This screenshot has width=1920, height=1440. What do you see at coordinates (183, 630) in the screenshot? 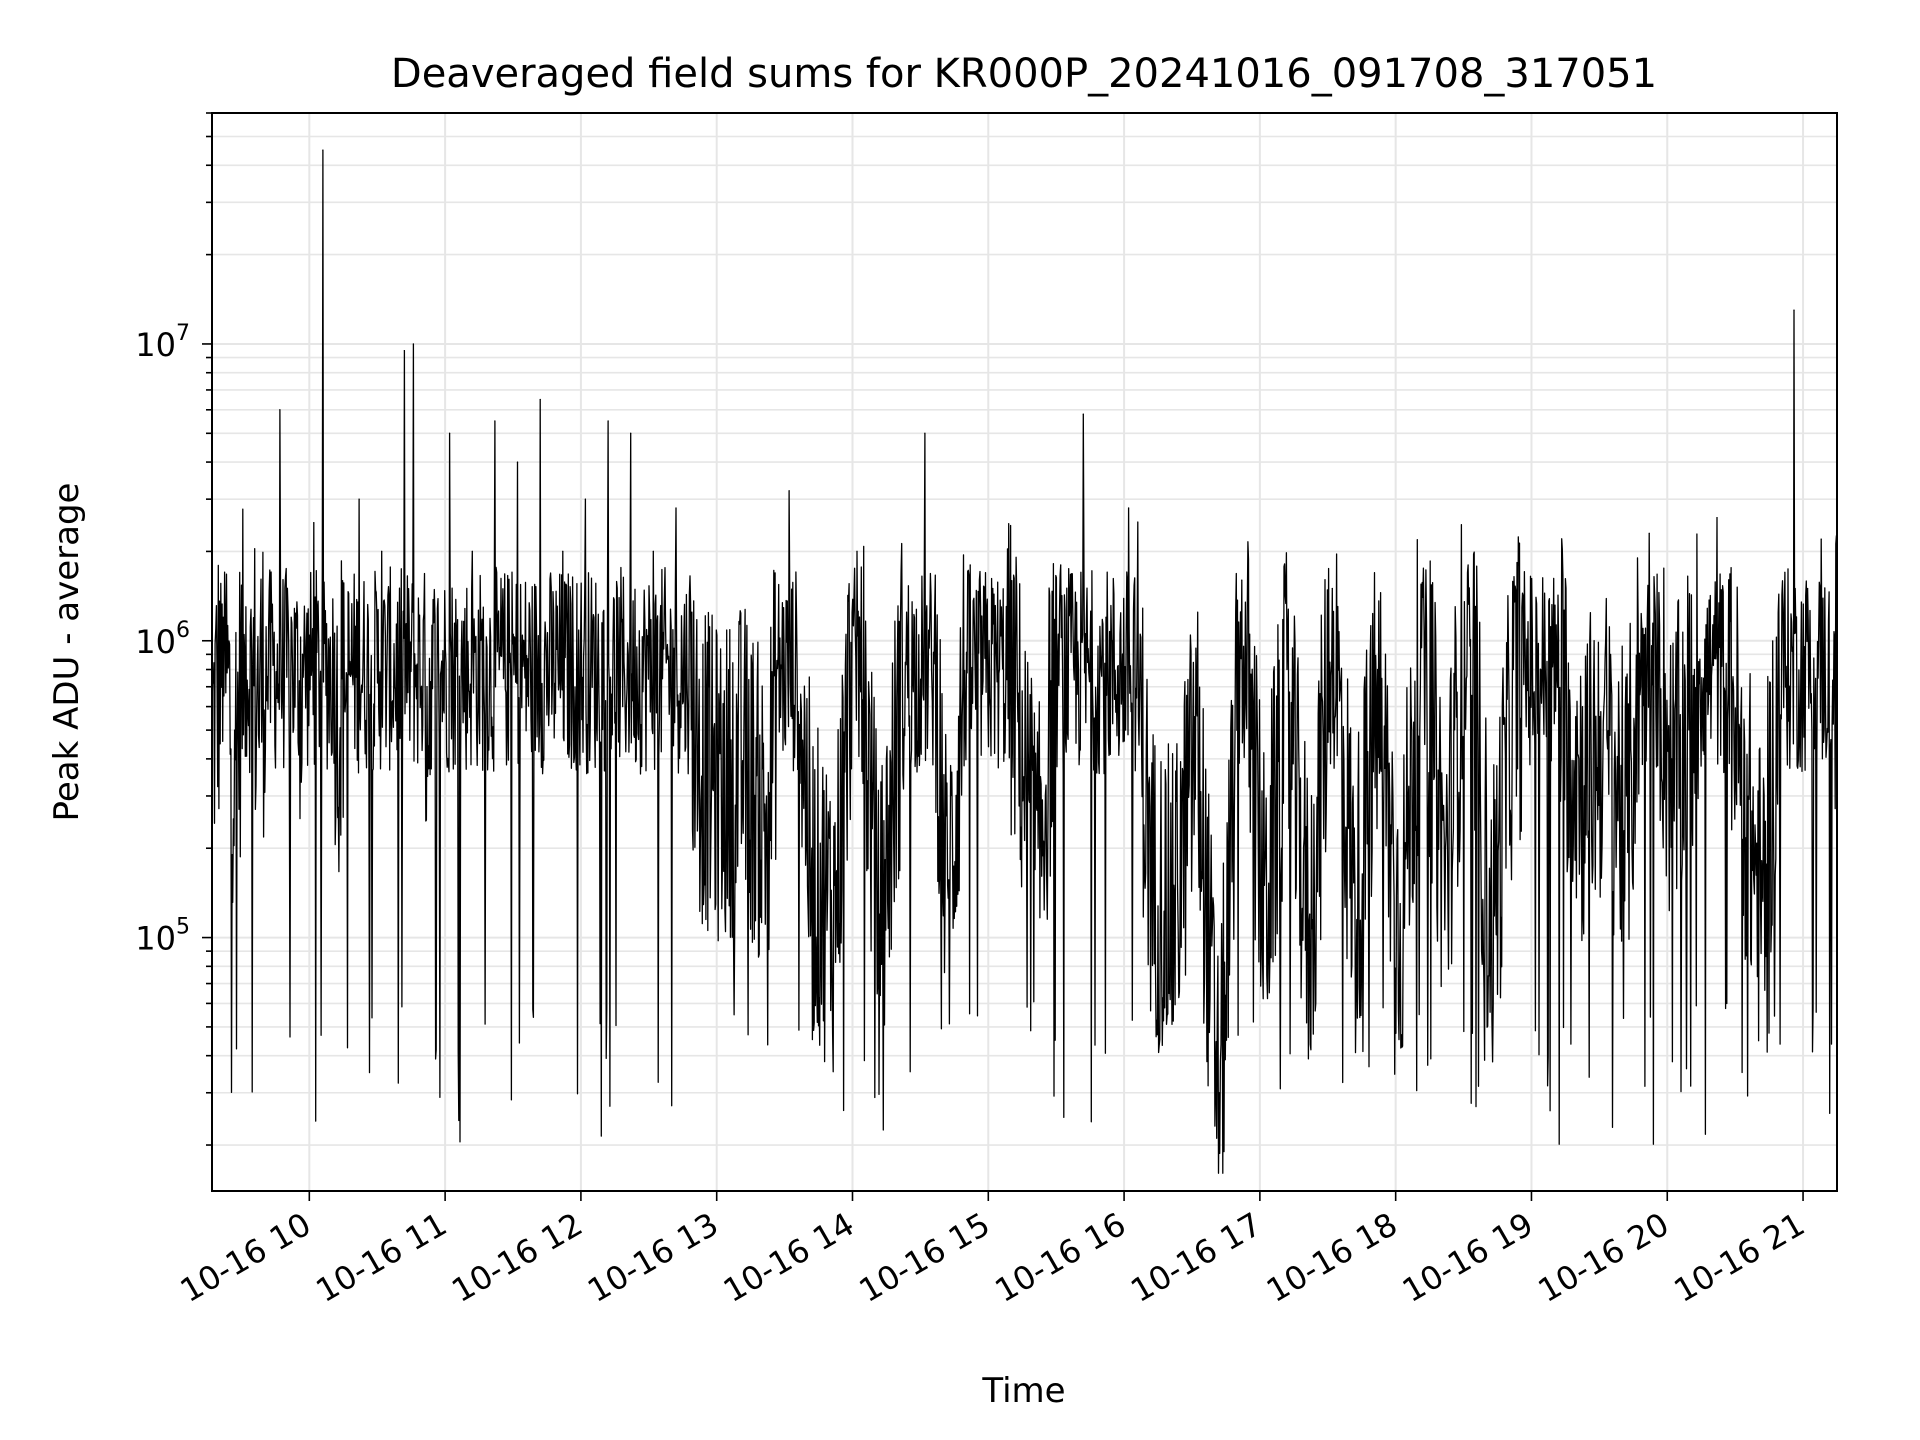
I see `y-tick-label-exponent: 6` at bounding box center [183, 630].